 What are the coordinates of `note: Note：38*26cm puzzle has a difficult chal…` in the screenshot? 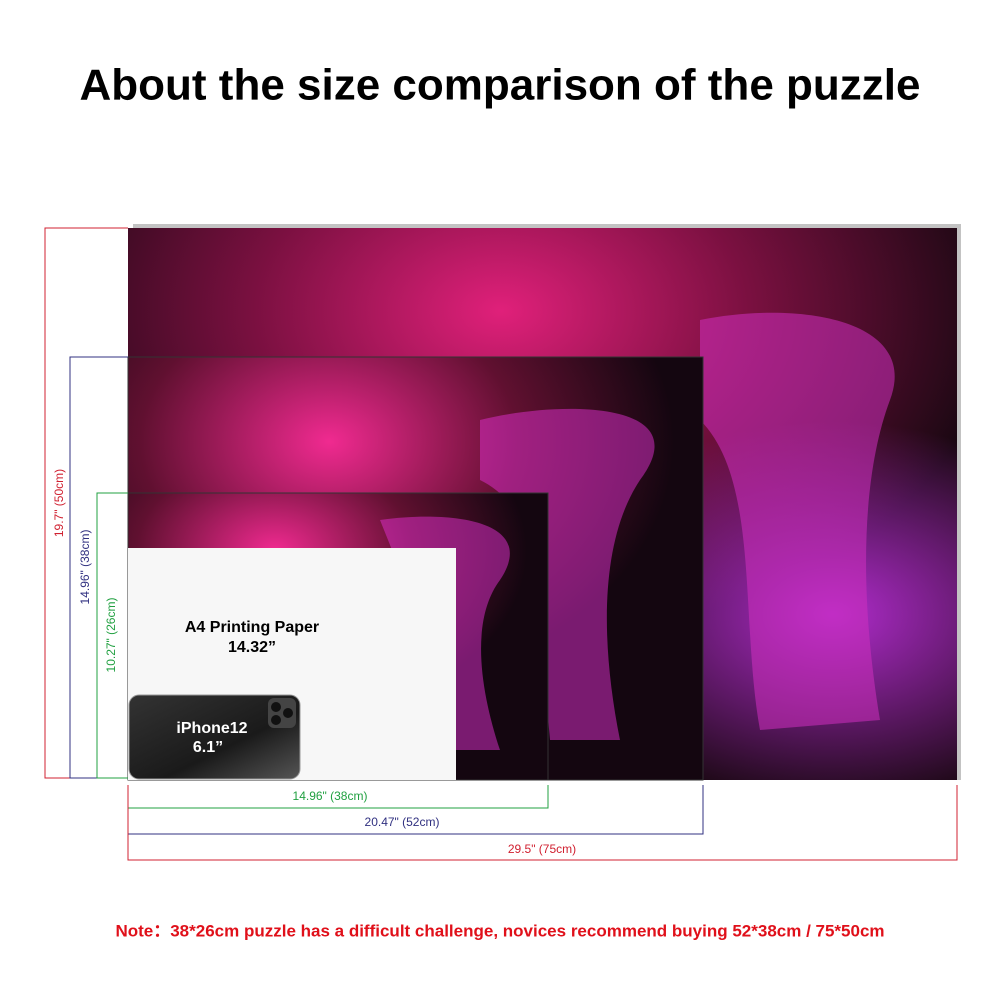 It's located at (499, 930).